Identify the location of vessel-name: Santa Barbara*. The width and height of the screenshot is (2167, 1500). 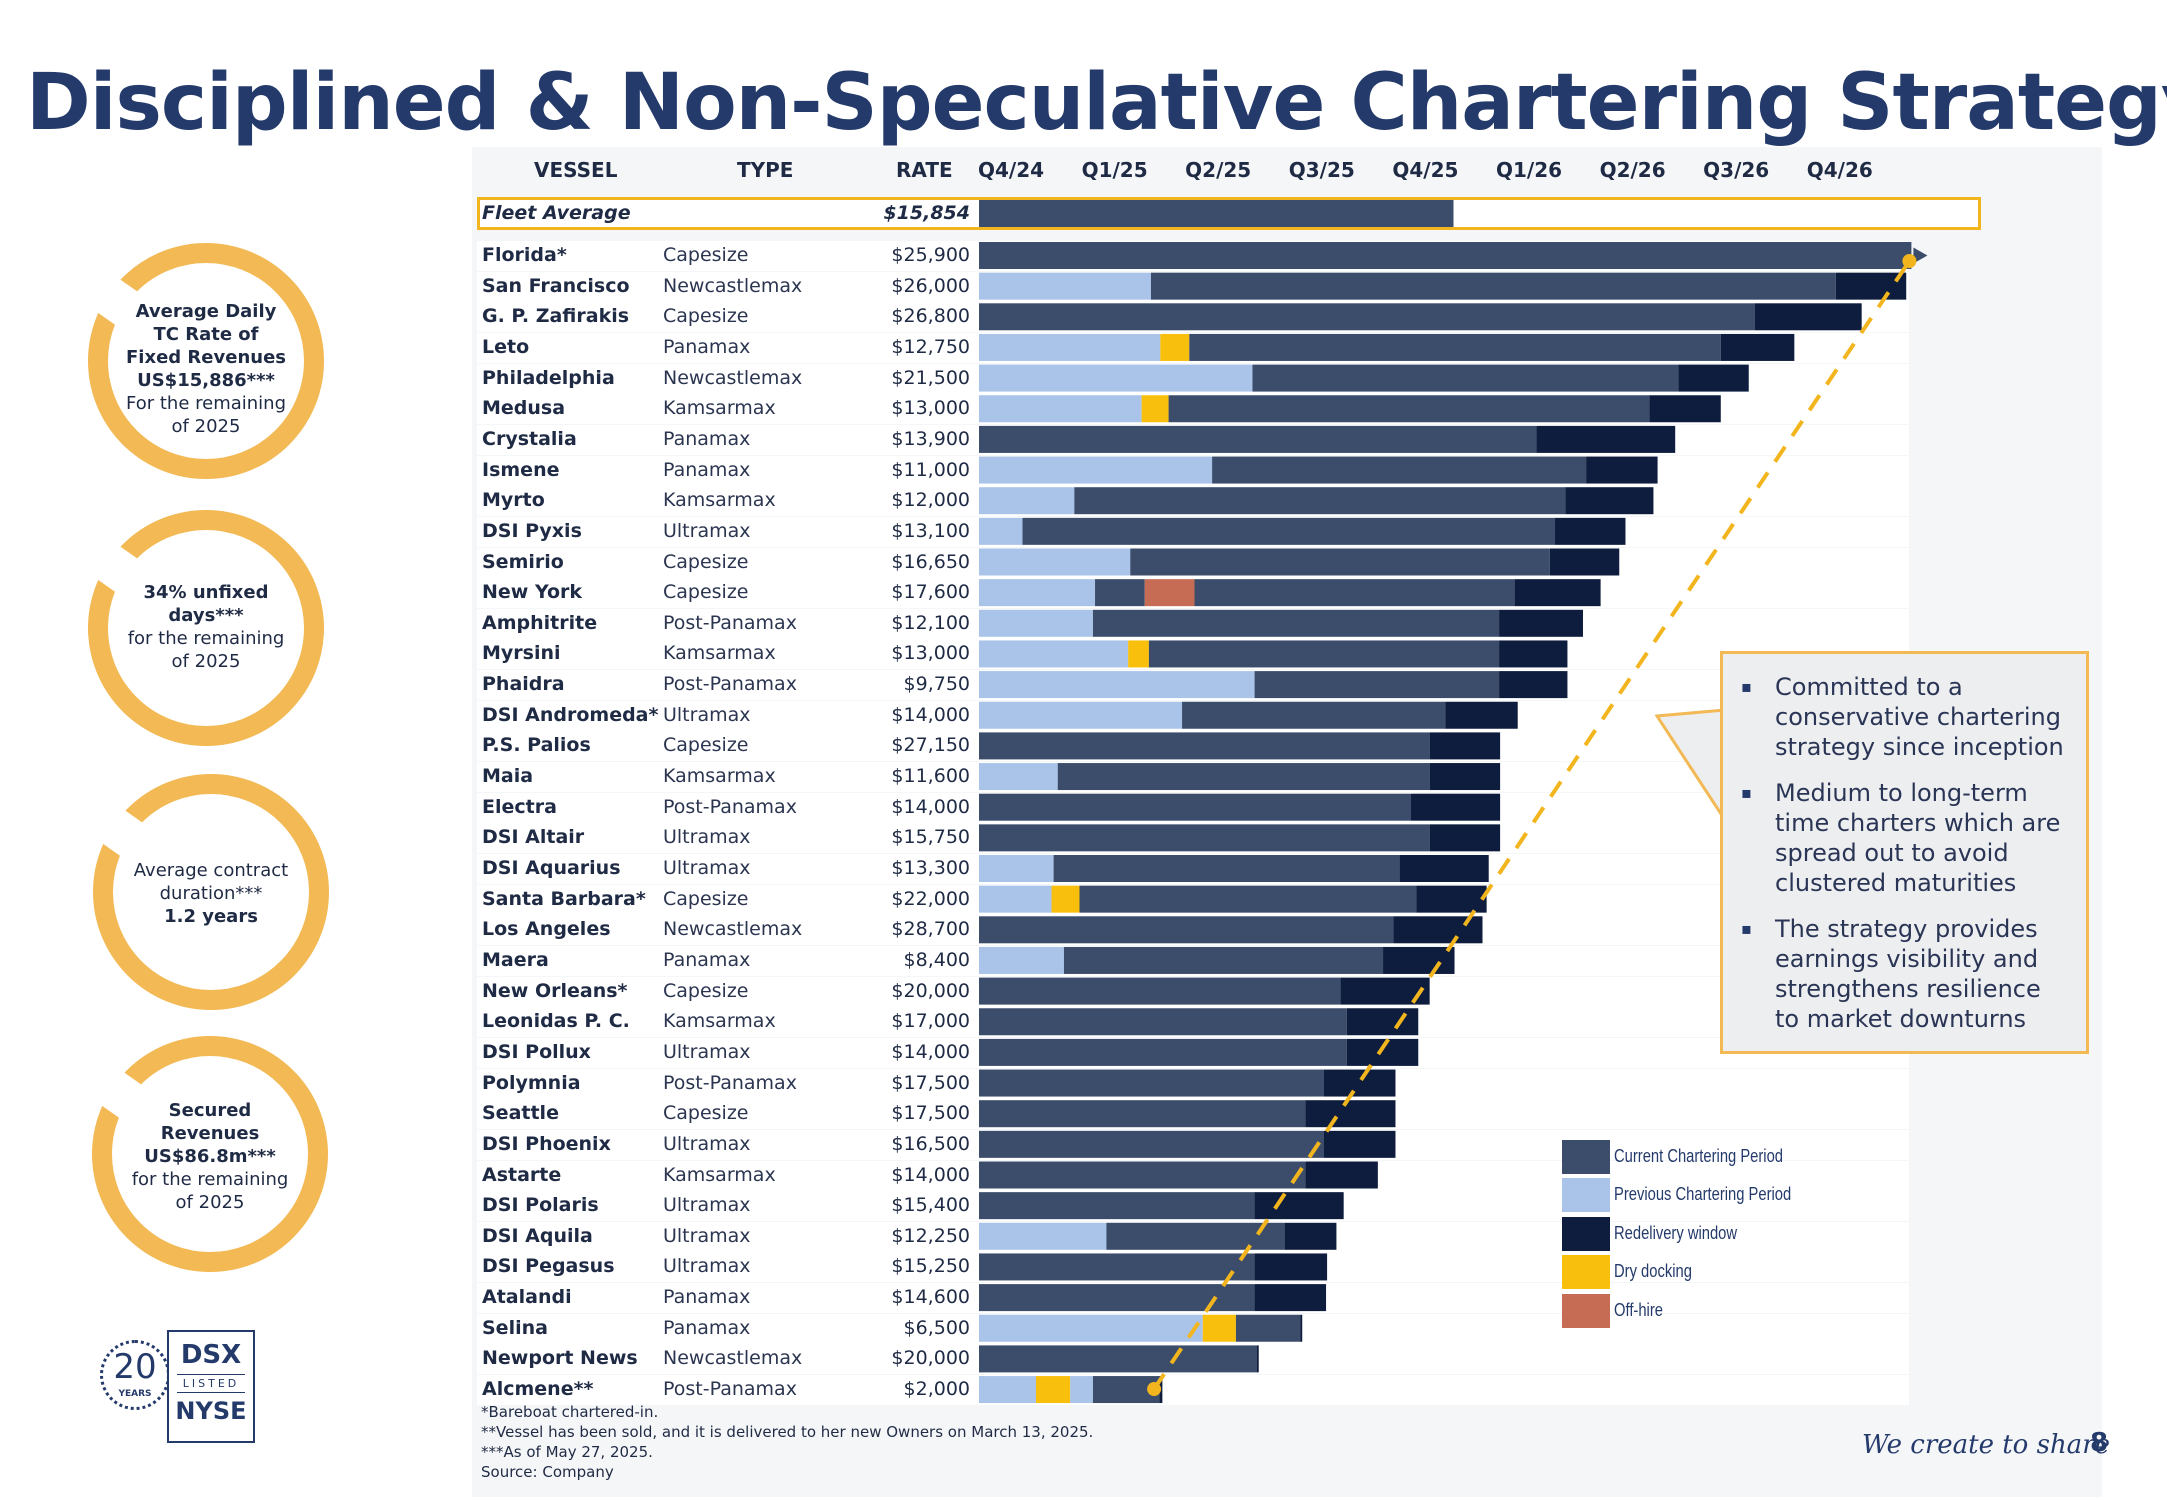
(564, 898).